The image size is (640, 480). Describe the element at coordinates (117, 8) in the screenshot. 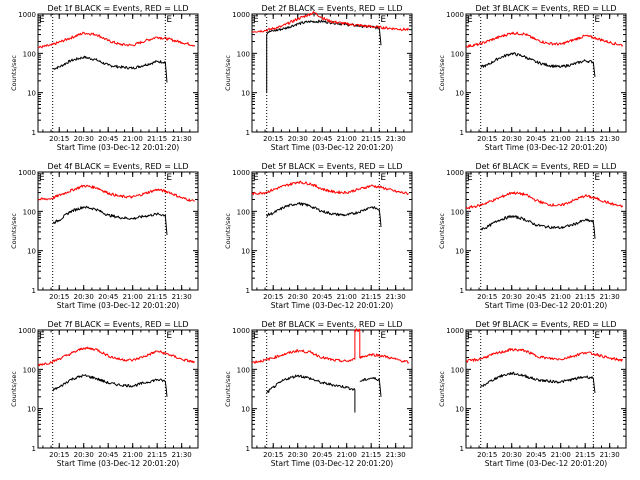

I see `panel-title: Det 1f BLACK = Events, RED = LLD` at that location.